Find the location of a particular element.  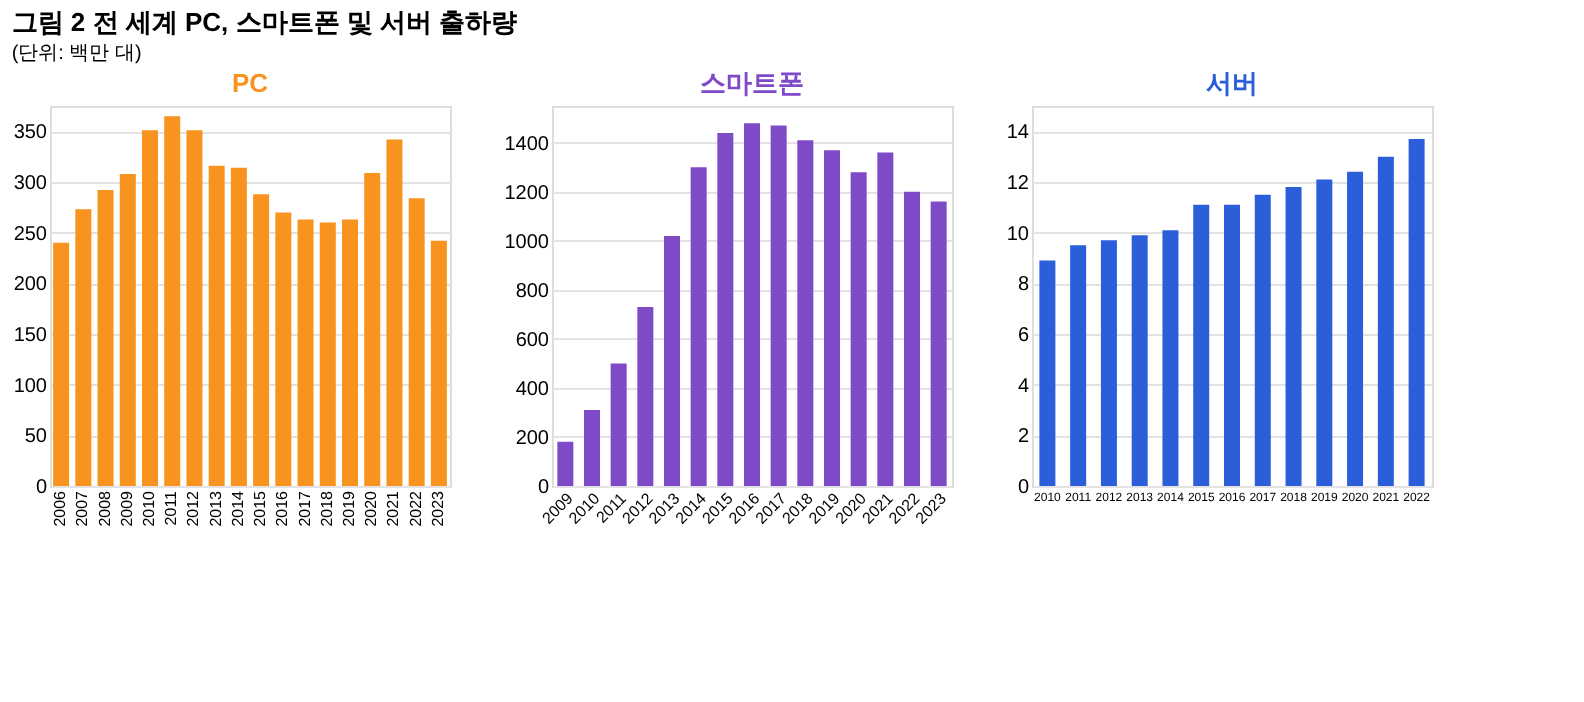

y-tick-label: 10 is located at coordinates (1018, 234).